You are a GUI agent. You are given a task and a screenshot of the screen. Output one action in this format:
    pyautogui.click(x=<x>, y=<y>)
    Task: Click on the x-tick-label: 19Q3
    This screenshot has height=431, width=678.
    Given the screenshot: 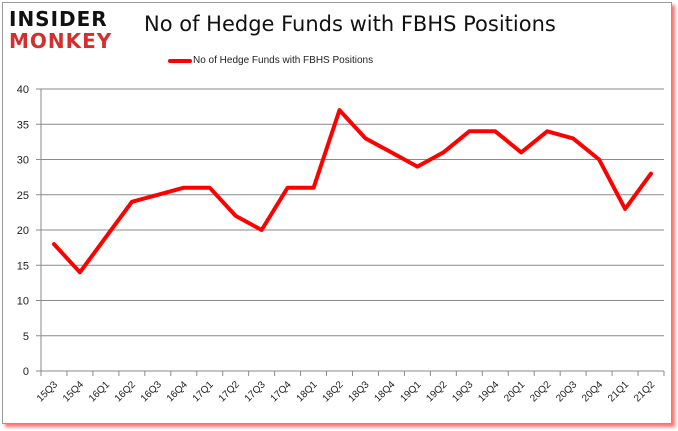 What is the action you would take?
    pyautogui.click(x=462, y=391)
    